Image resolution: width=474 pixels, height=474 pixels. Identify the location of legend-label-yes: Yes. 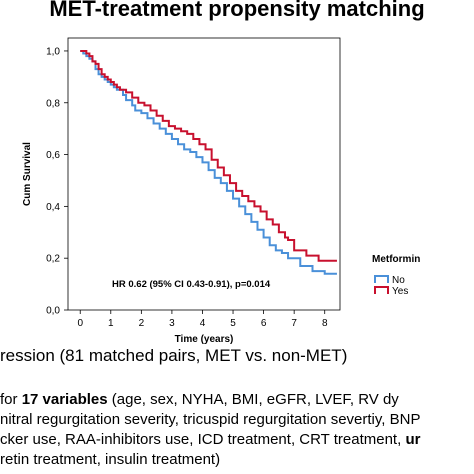
(400, 291).